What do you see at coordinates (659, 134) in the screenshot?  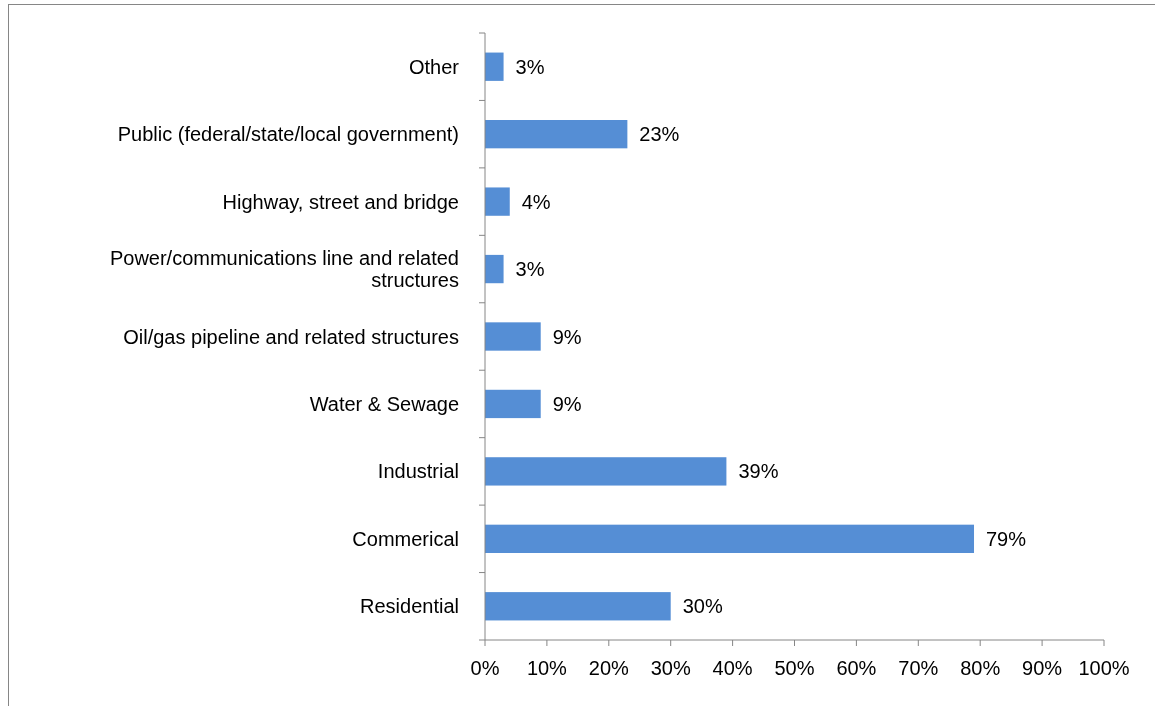 I see `data-label: 23%` at bounding box center [659, 134].